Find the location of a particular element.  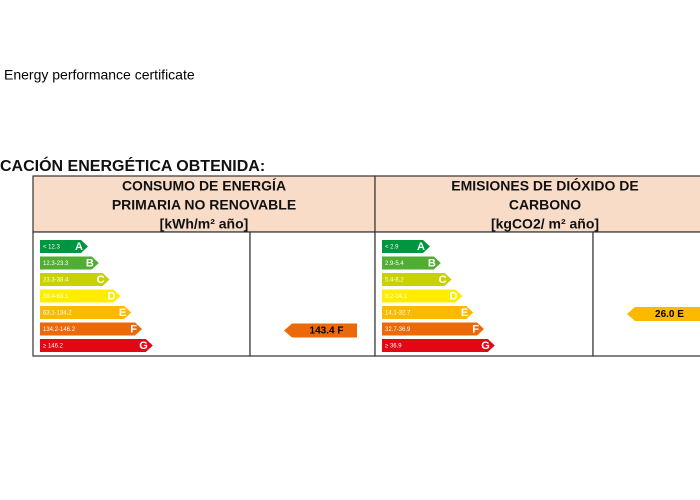

panel-title: CARBONO is located at coordinates (545, 205).